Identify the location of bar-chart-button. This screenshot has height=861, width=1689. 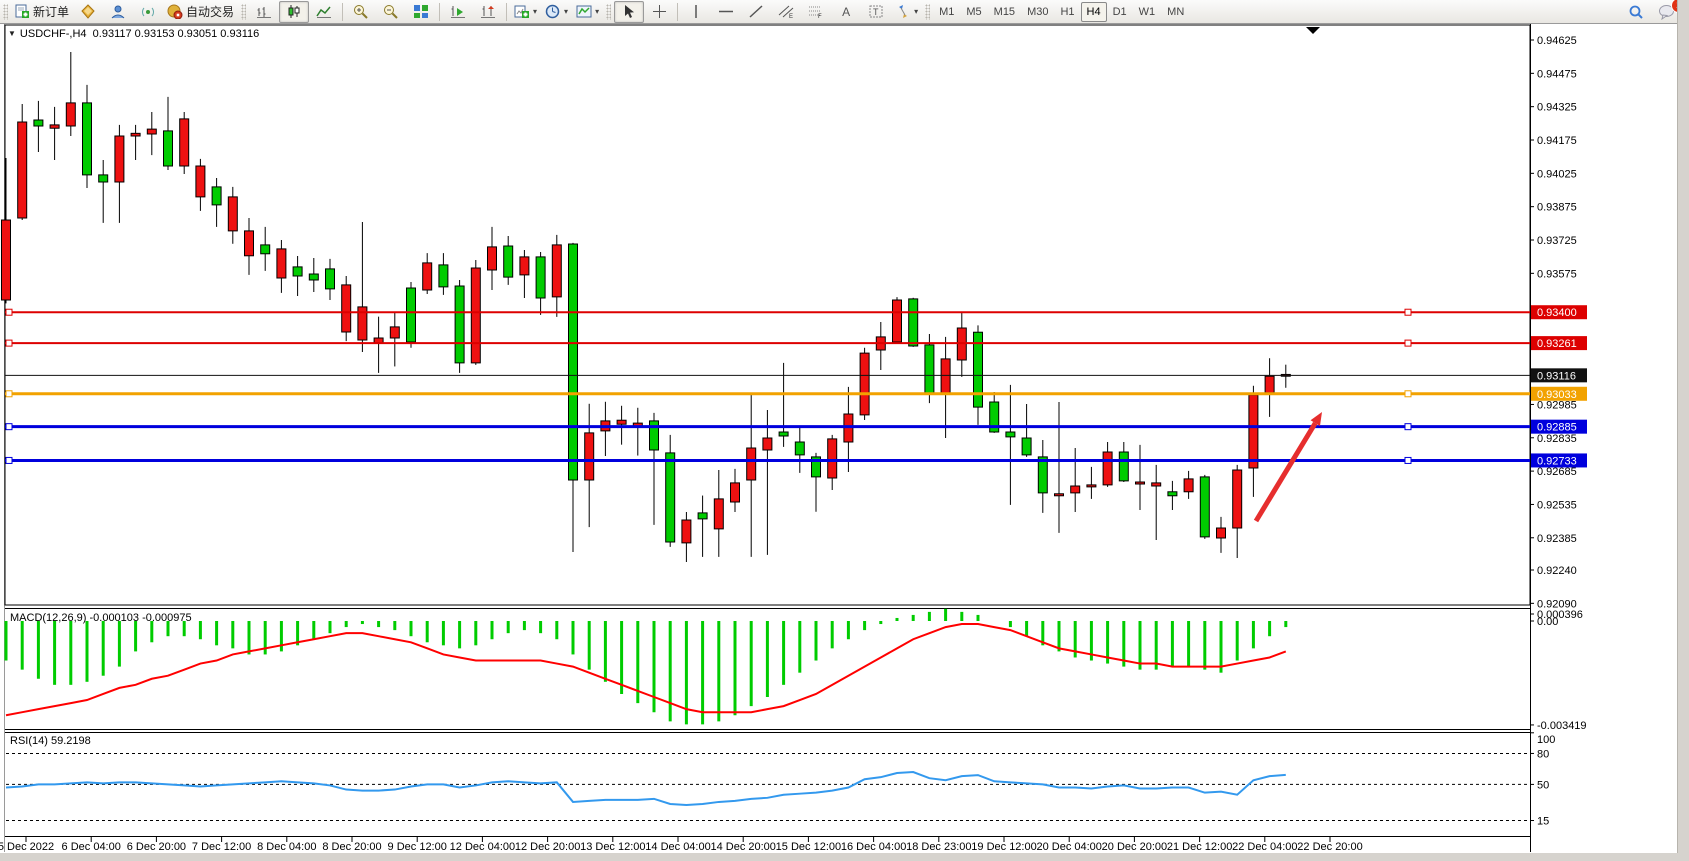
(264, 12).